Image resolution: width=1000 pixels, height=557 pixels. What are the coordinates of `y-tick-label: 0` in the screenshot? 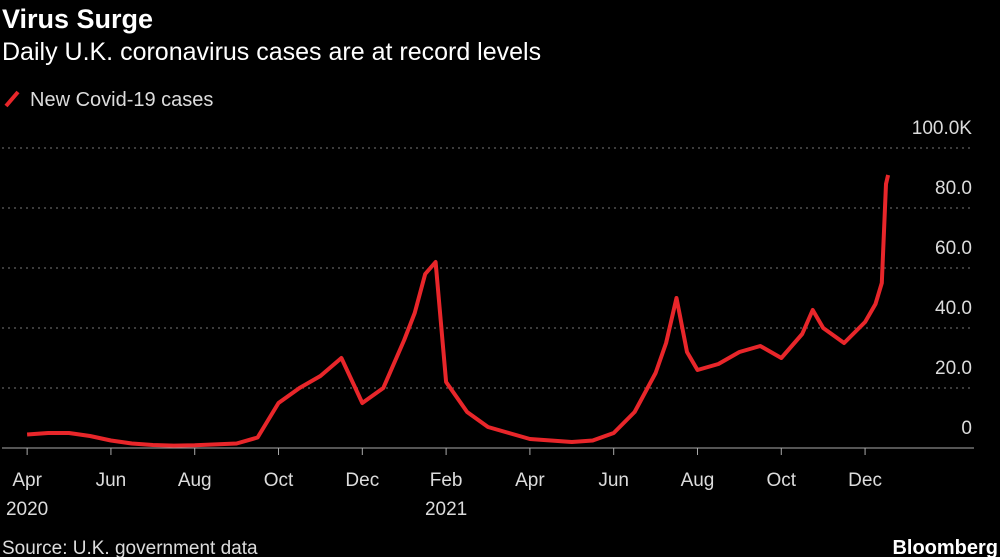 It's located at (966, 428).